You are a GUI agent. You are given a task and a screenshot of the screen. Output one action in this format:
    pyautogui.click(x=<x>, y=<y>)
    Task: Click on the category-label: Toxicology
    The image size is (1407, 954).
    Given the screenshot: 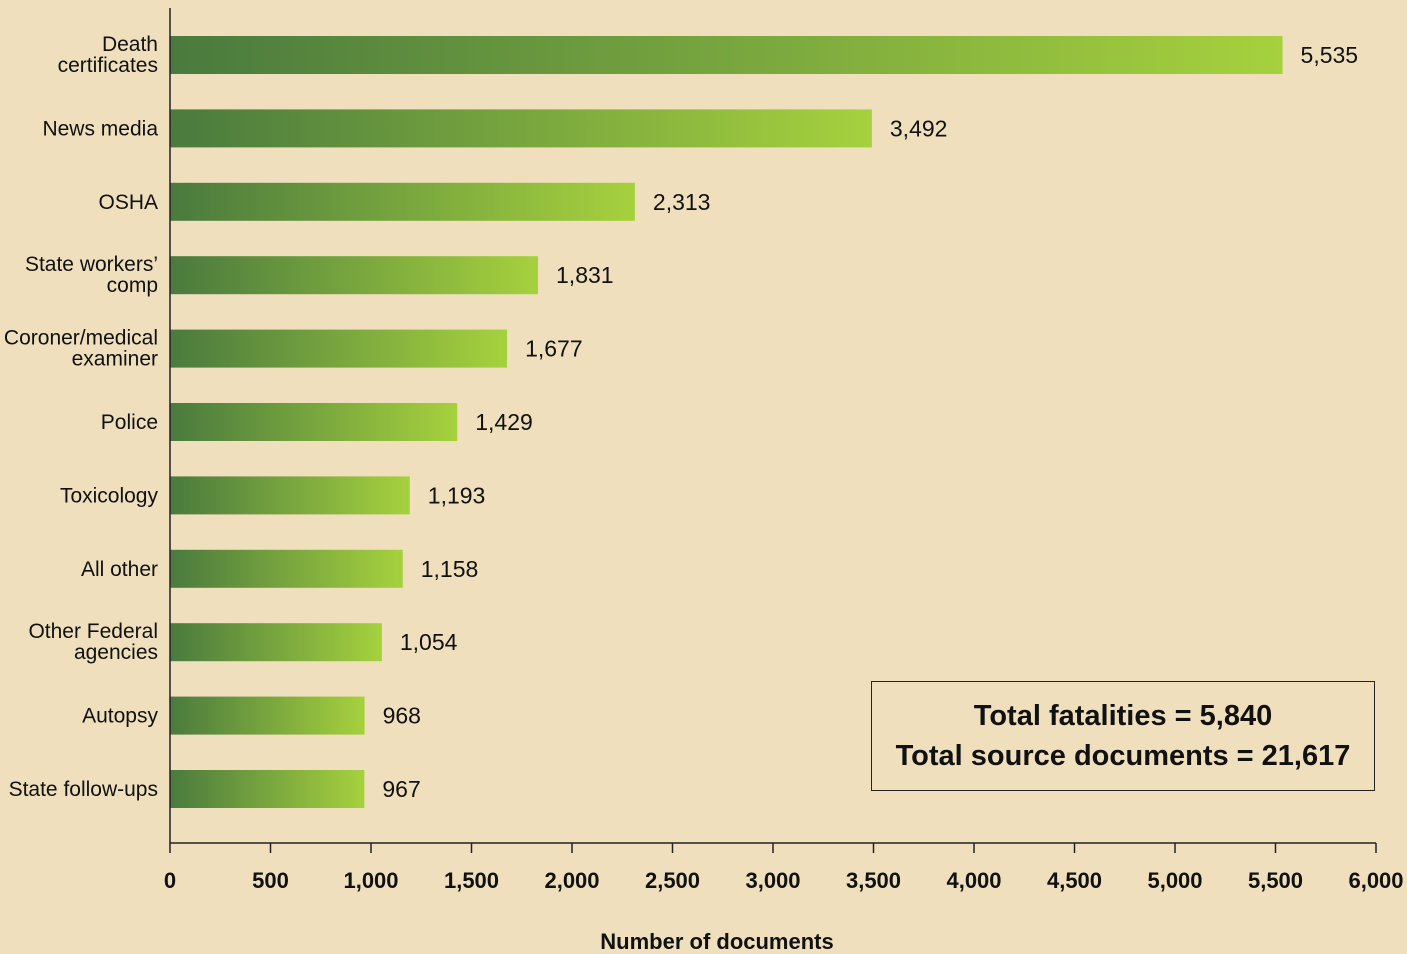 What is the action you would take?
    pyautogui.click(x=109, y=495)
    